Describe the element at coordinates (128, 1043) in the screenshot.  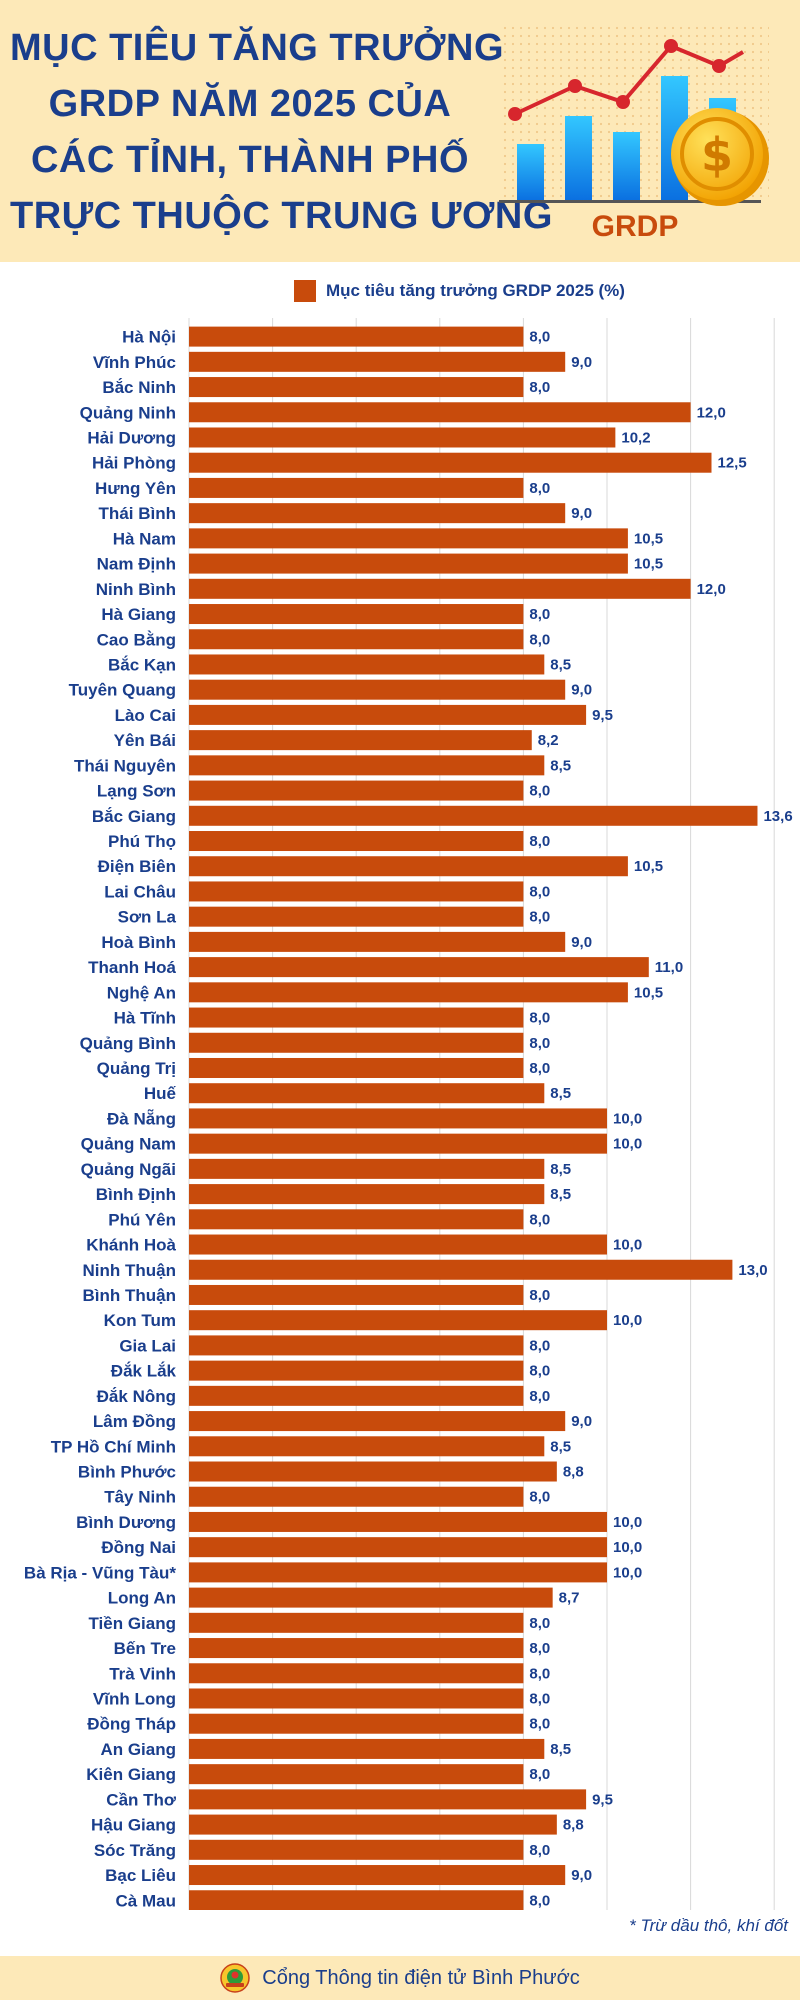
I see `category-label: Quảng Bình` at that location.